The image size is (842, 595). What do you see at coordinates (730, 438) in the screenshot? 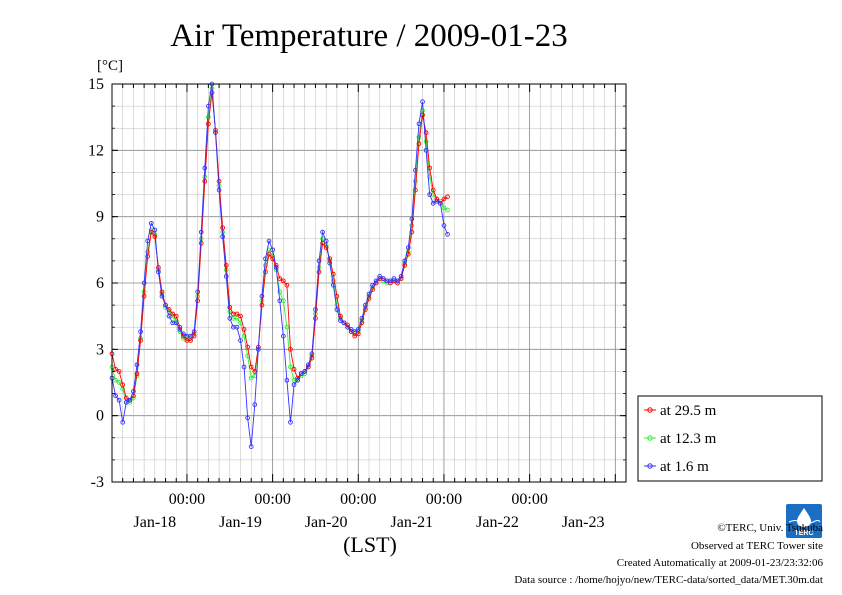
I see `legend: at 29.5 m at 12.3 m at 1.6 m` at bounding box center [730, 438].